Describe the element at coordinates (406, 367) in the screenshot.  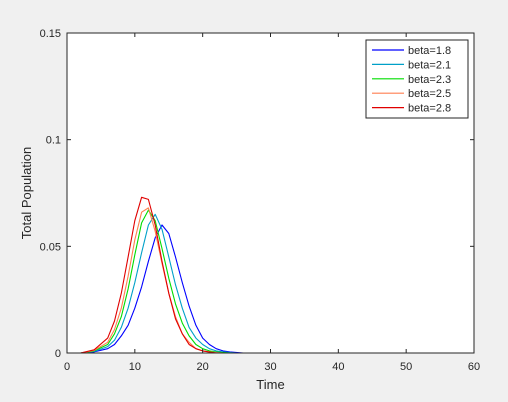
I see `x-tick-label: 50` at that location.